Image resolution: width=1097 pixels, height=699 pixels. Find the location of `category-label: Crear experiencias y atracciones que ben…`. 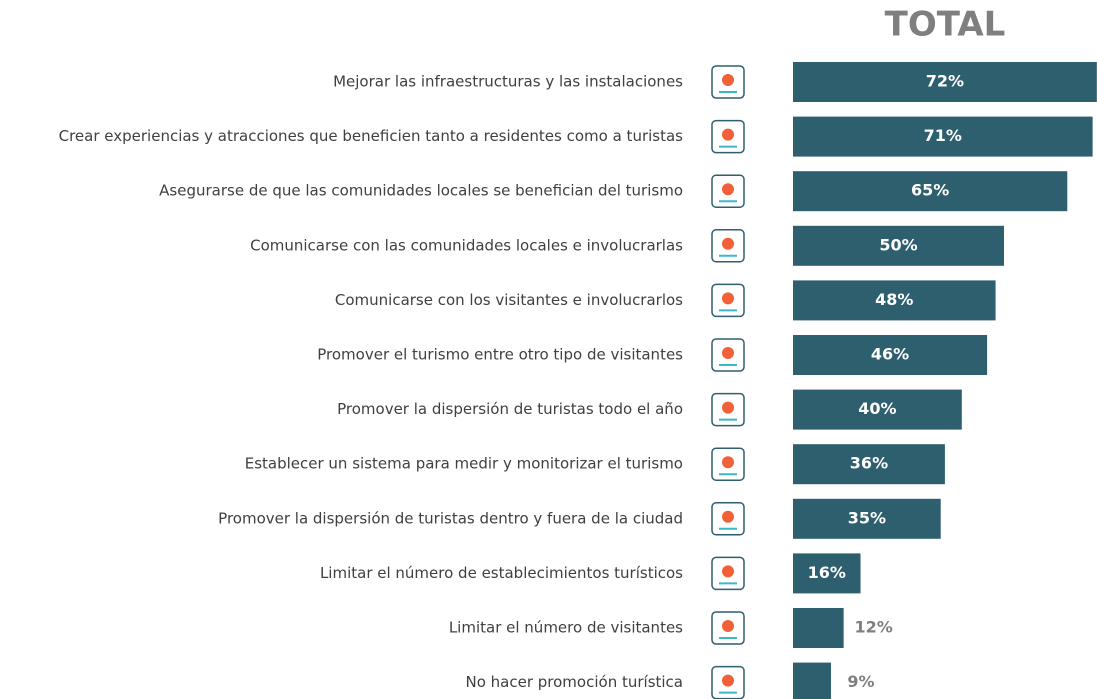

category-label: Crear experiencias y atracciones que ben… is located at coordinates (371, 136).